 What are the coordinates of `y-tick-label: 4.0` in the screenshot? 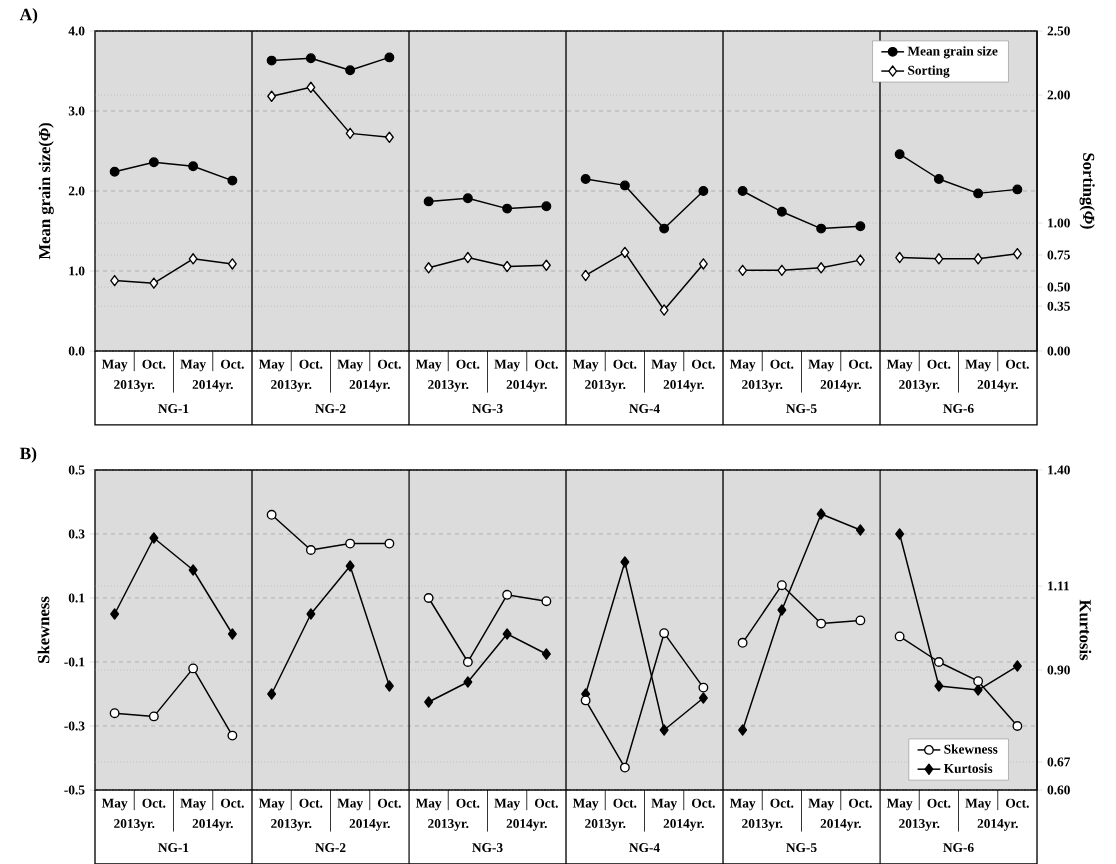 It's located at (76, 31).